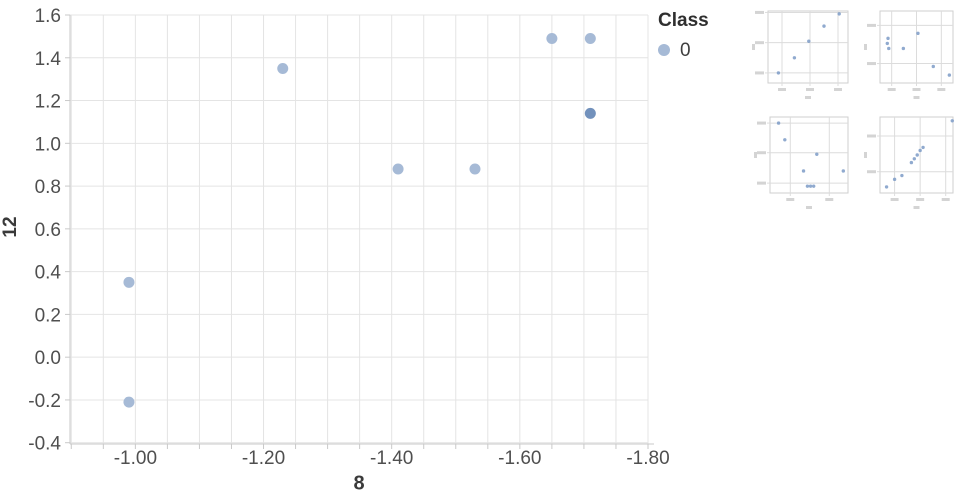 The image size is (960, 500). Describe the element at coordinates (359, 483) in the screenshot. I see `x-axis-title: 8` at that location.